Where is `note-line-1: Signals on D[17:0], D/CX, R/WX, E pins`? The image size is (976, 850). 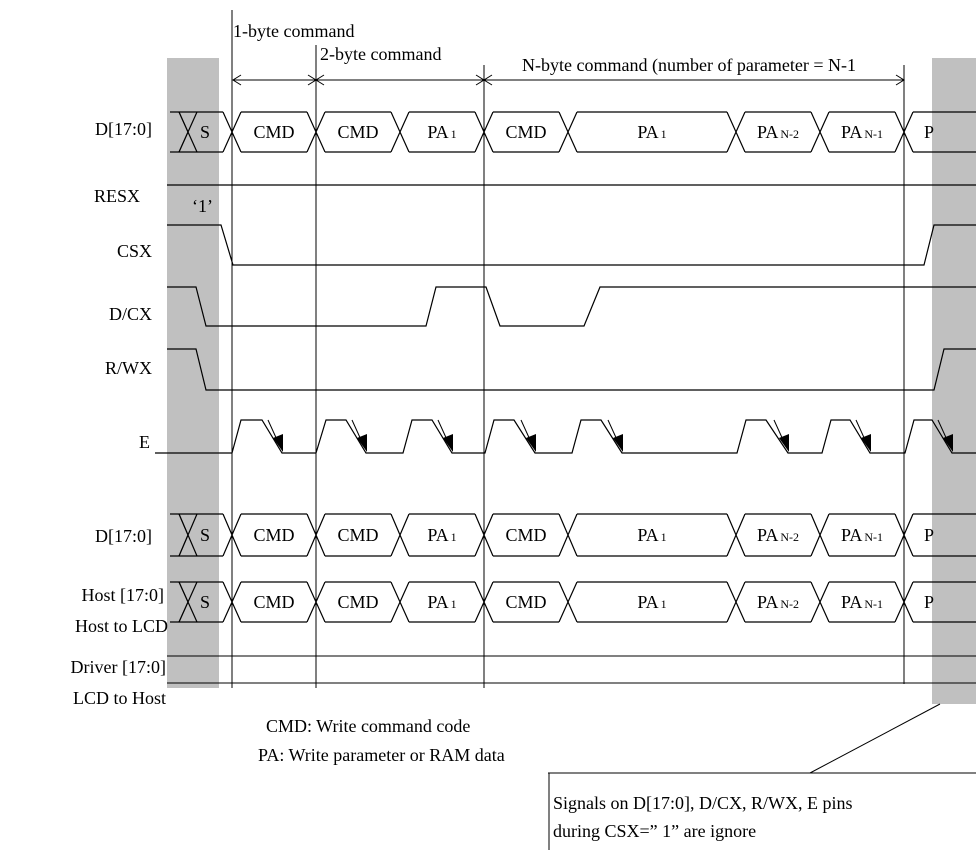
note-line-1: Signals on D[17:0], D/CX, R/WX, E pins is located at coordinates (703, 803).